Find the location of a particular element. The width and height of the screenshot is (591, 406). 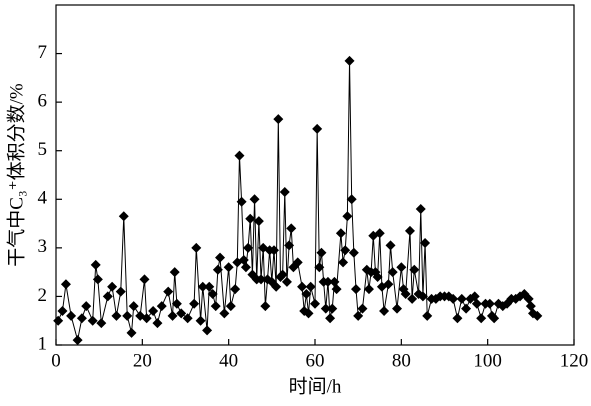

x-tick-label: 40 is located at coordinates (228, 360).